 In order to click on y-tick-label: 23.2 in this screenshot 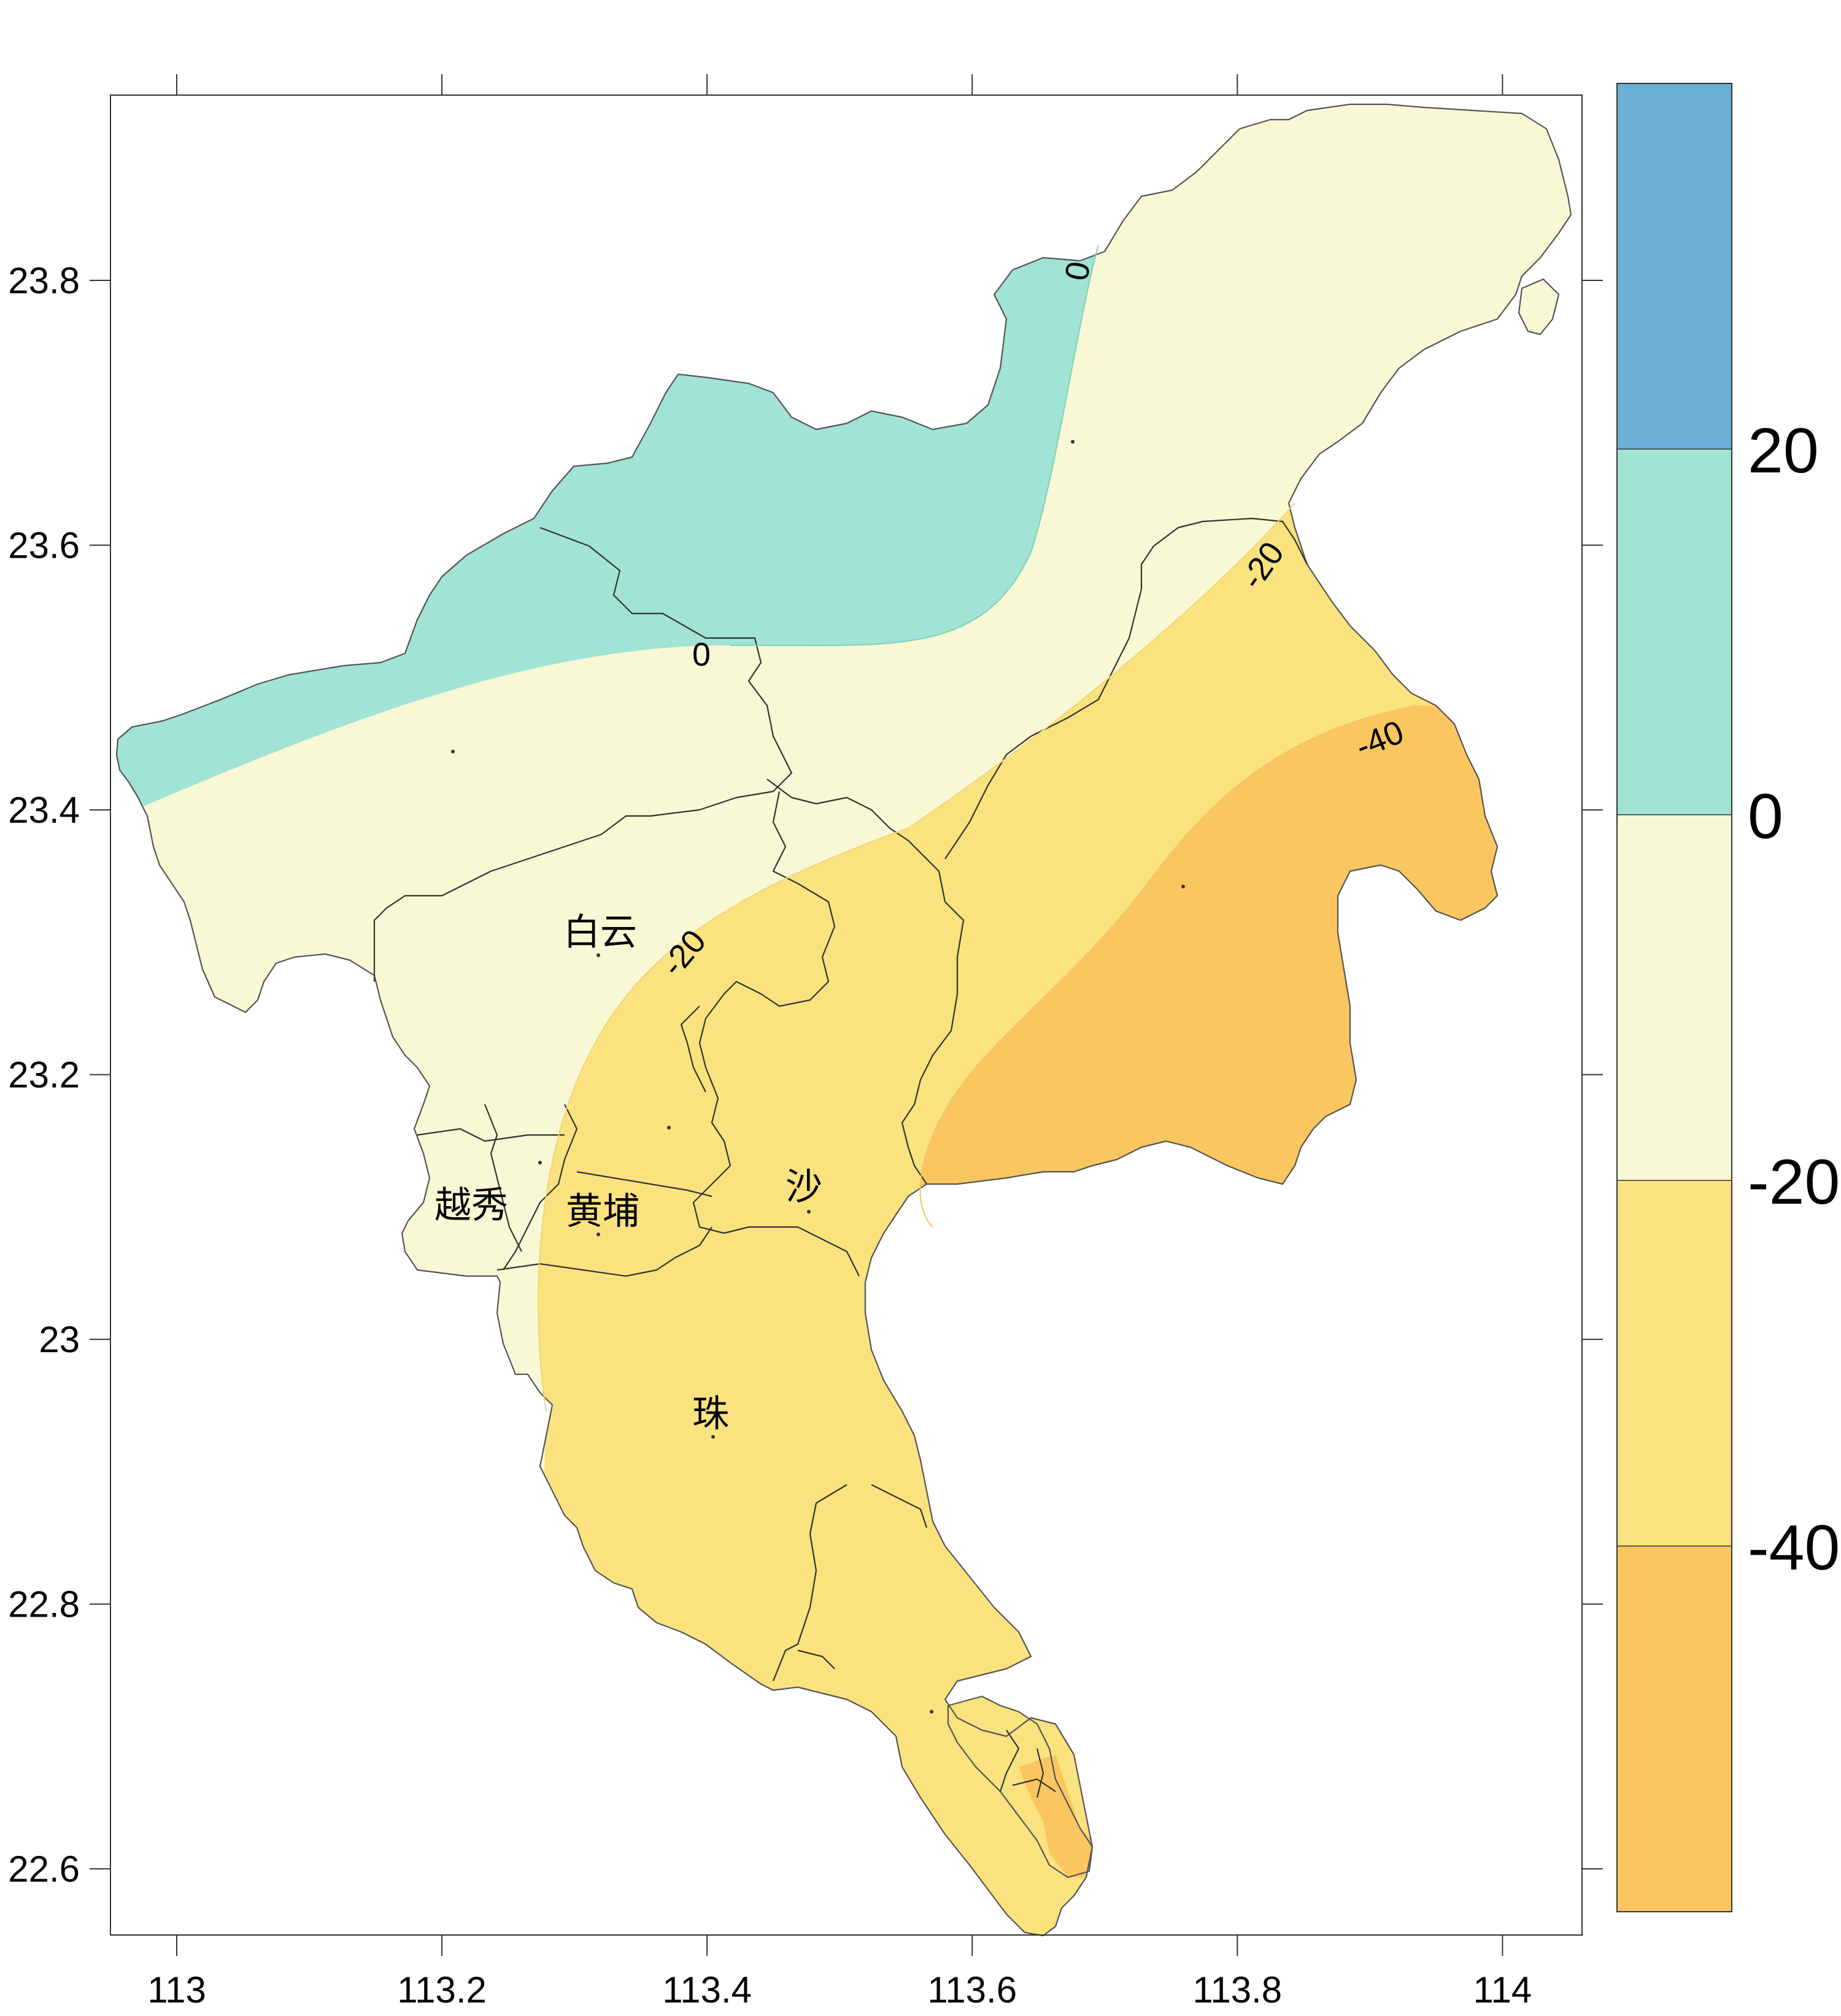, I will do `click(44, 1075)`.